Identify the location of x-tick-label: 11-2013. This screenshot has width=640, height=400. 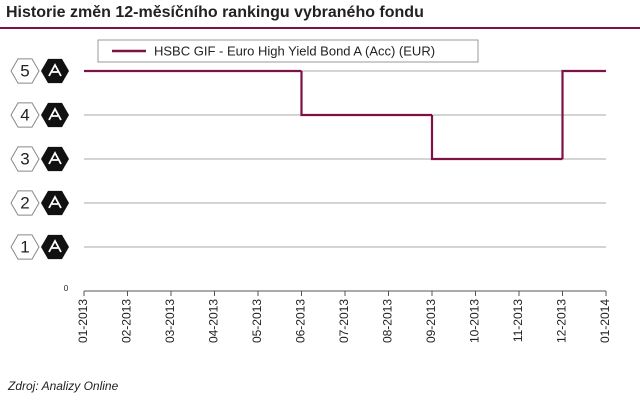
(518, 320).